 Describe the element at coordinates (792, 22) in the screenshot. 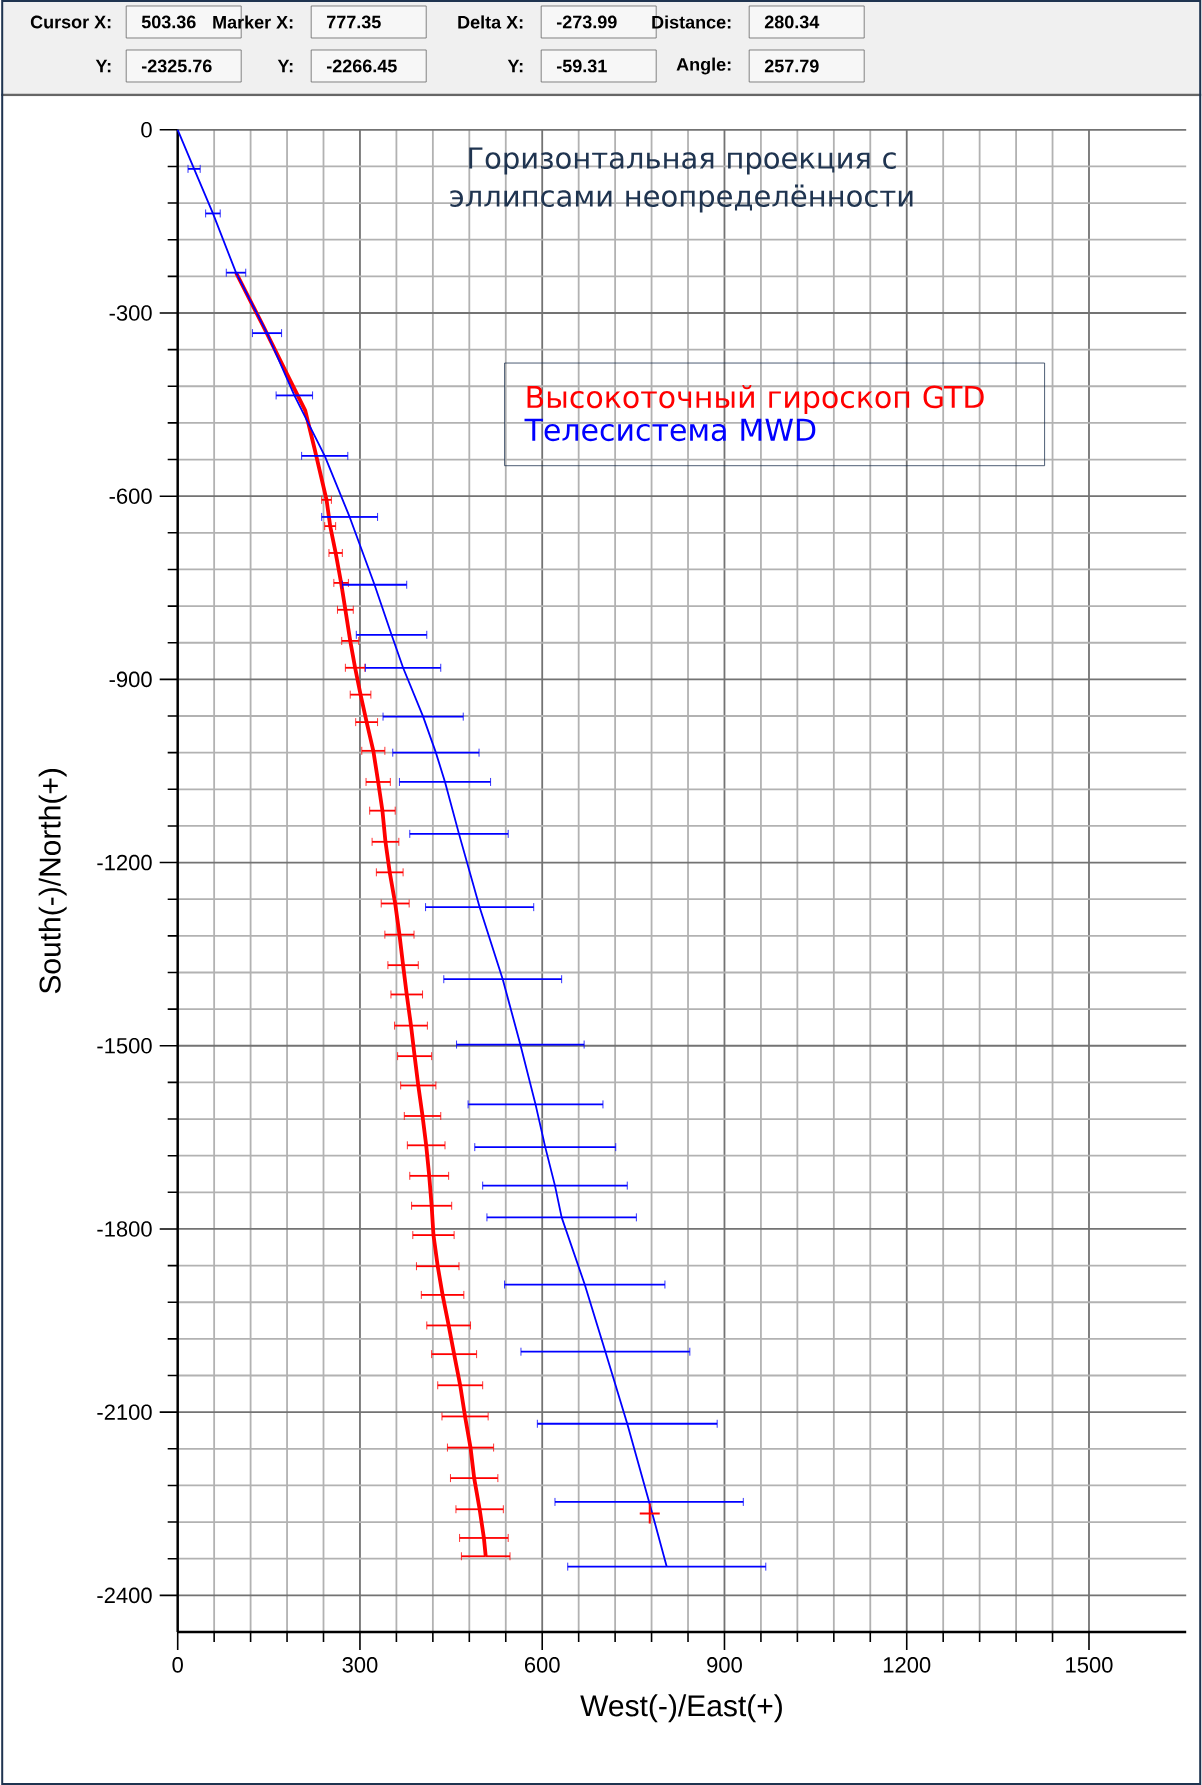

I see `text: 280.34` at that location.